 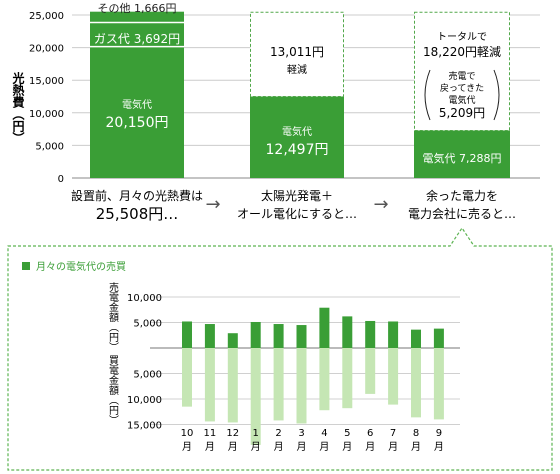 I want to click on bar-solar-elec-label: 電気代, so click(x=297, y=131).